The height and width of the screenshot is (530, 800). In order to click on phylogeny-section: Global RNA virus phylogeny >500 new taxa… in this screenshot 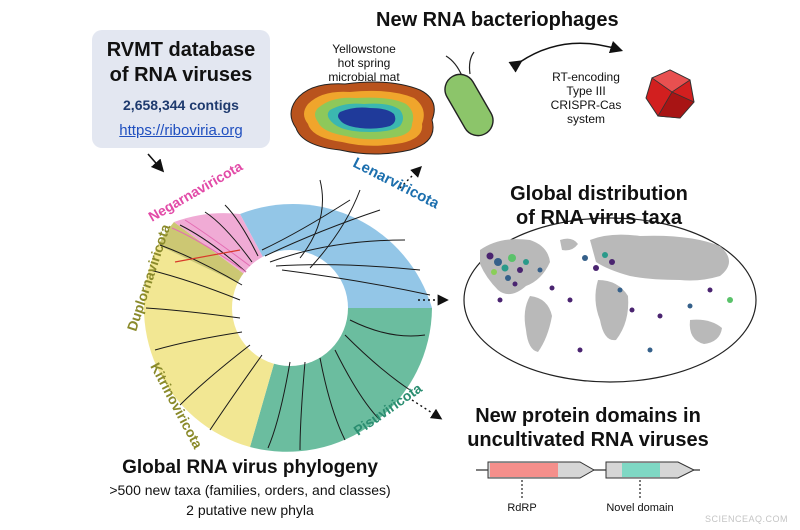, I will do `click(250, 488)`.